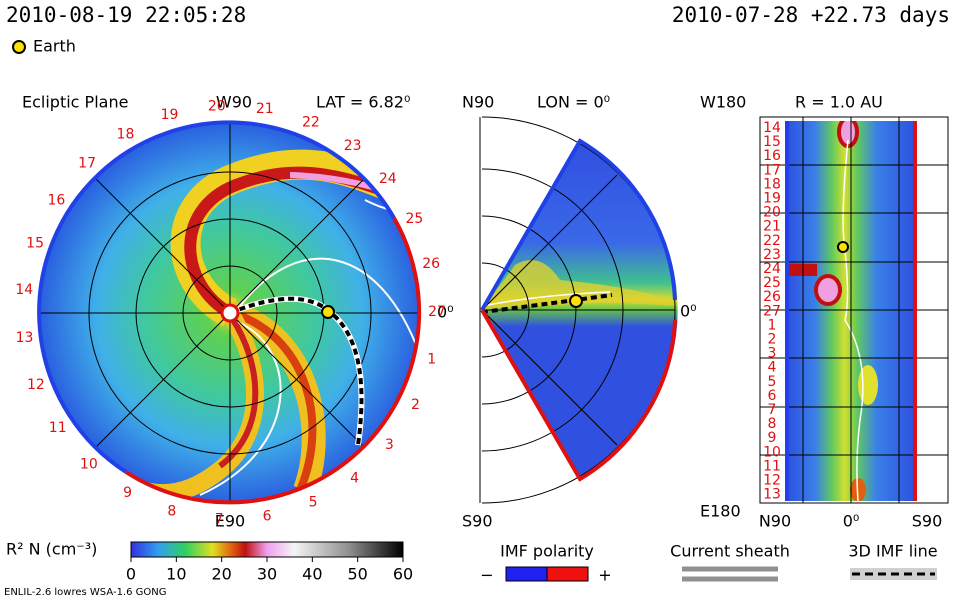 The width and height of the screenshot is (960, 600). I want to click on day-label: 22, so click(772, 241).